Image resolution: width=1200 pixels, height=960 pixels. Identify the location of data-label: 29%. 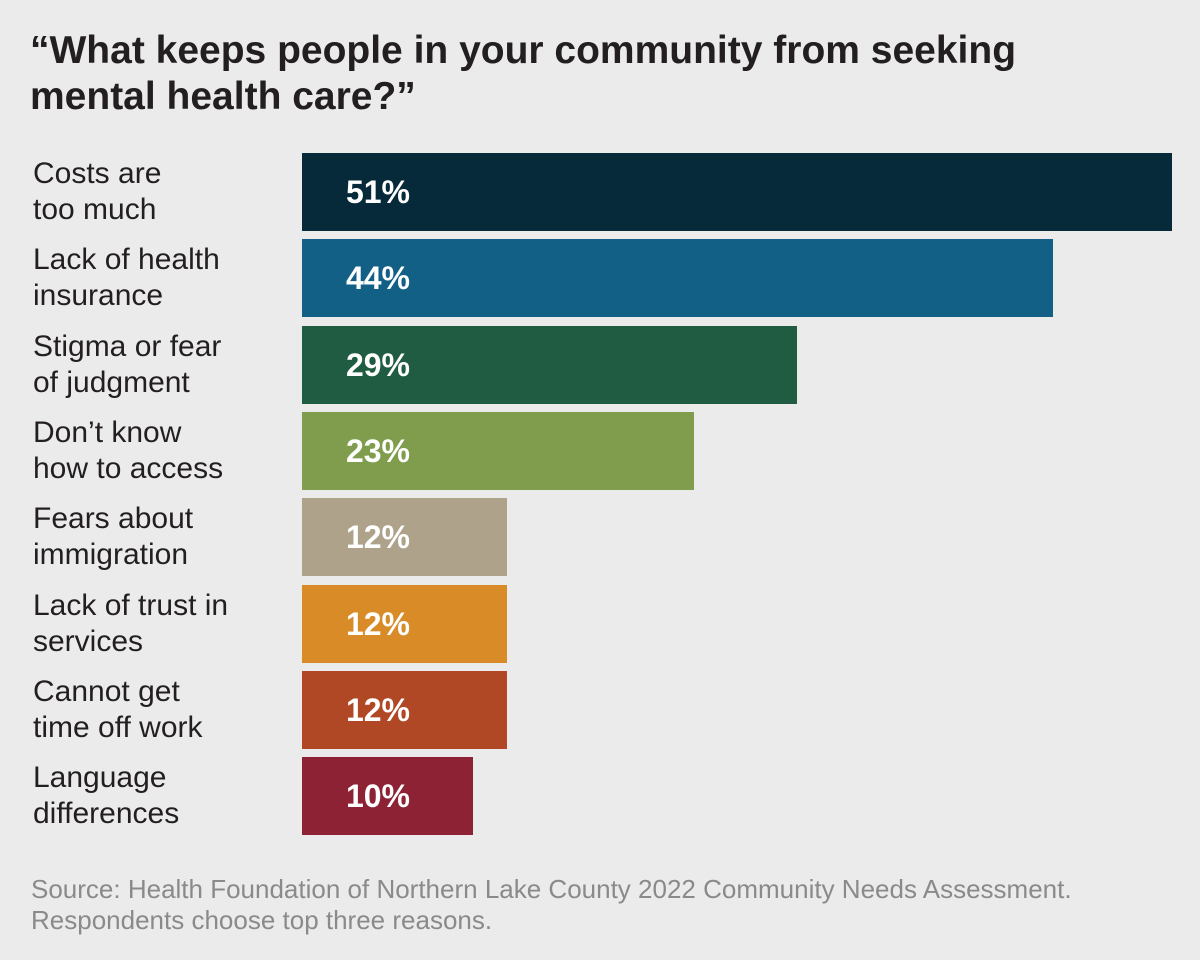
(377, 364).